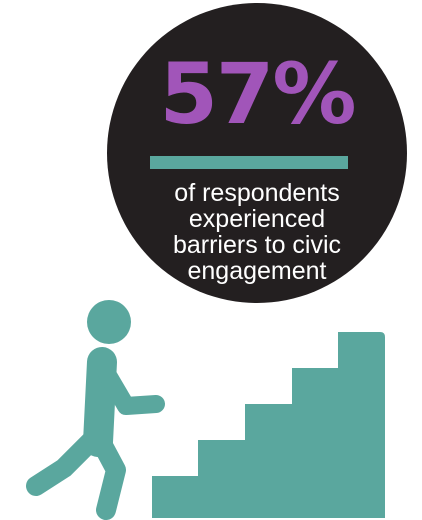 The image size is (422, 520). Describe the element at coordinates (257, 245) in the screenshot. I see `caption-line: barriers to civic` at that location.